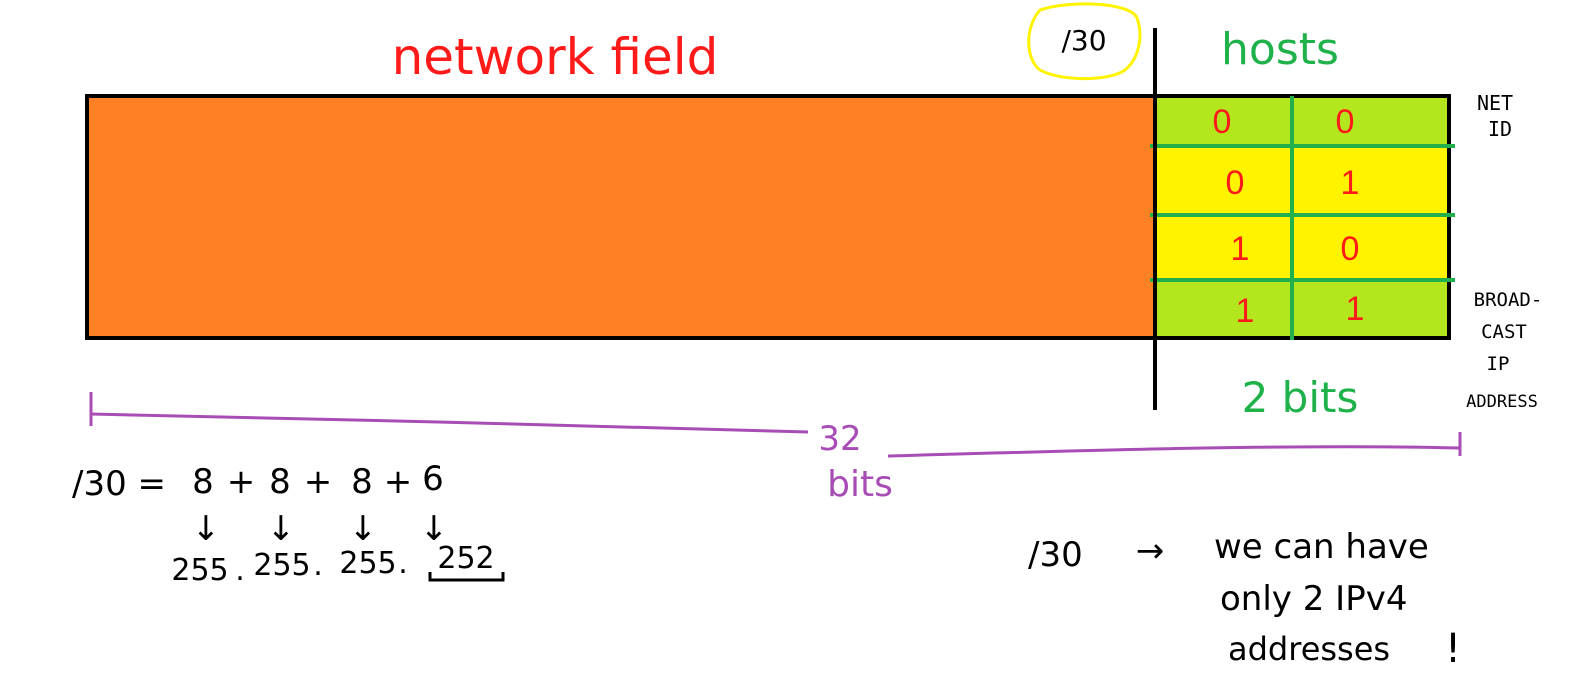 Image resolution: width=1575 pixels, height=689 pixels. Describe the element at coordinates (398, 482) in the screenshot. I see `plus-2: +` at that location.